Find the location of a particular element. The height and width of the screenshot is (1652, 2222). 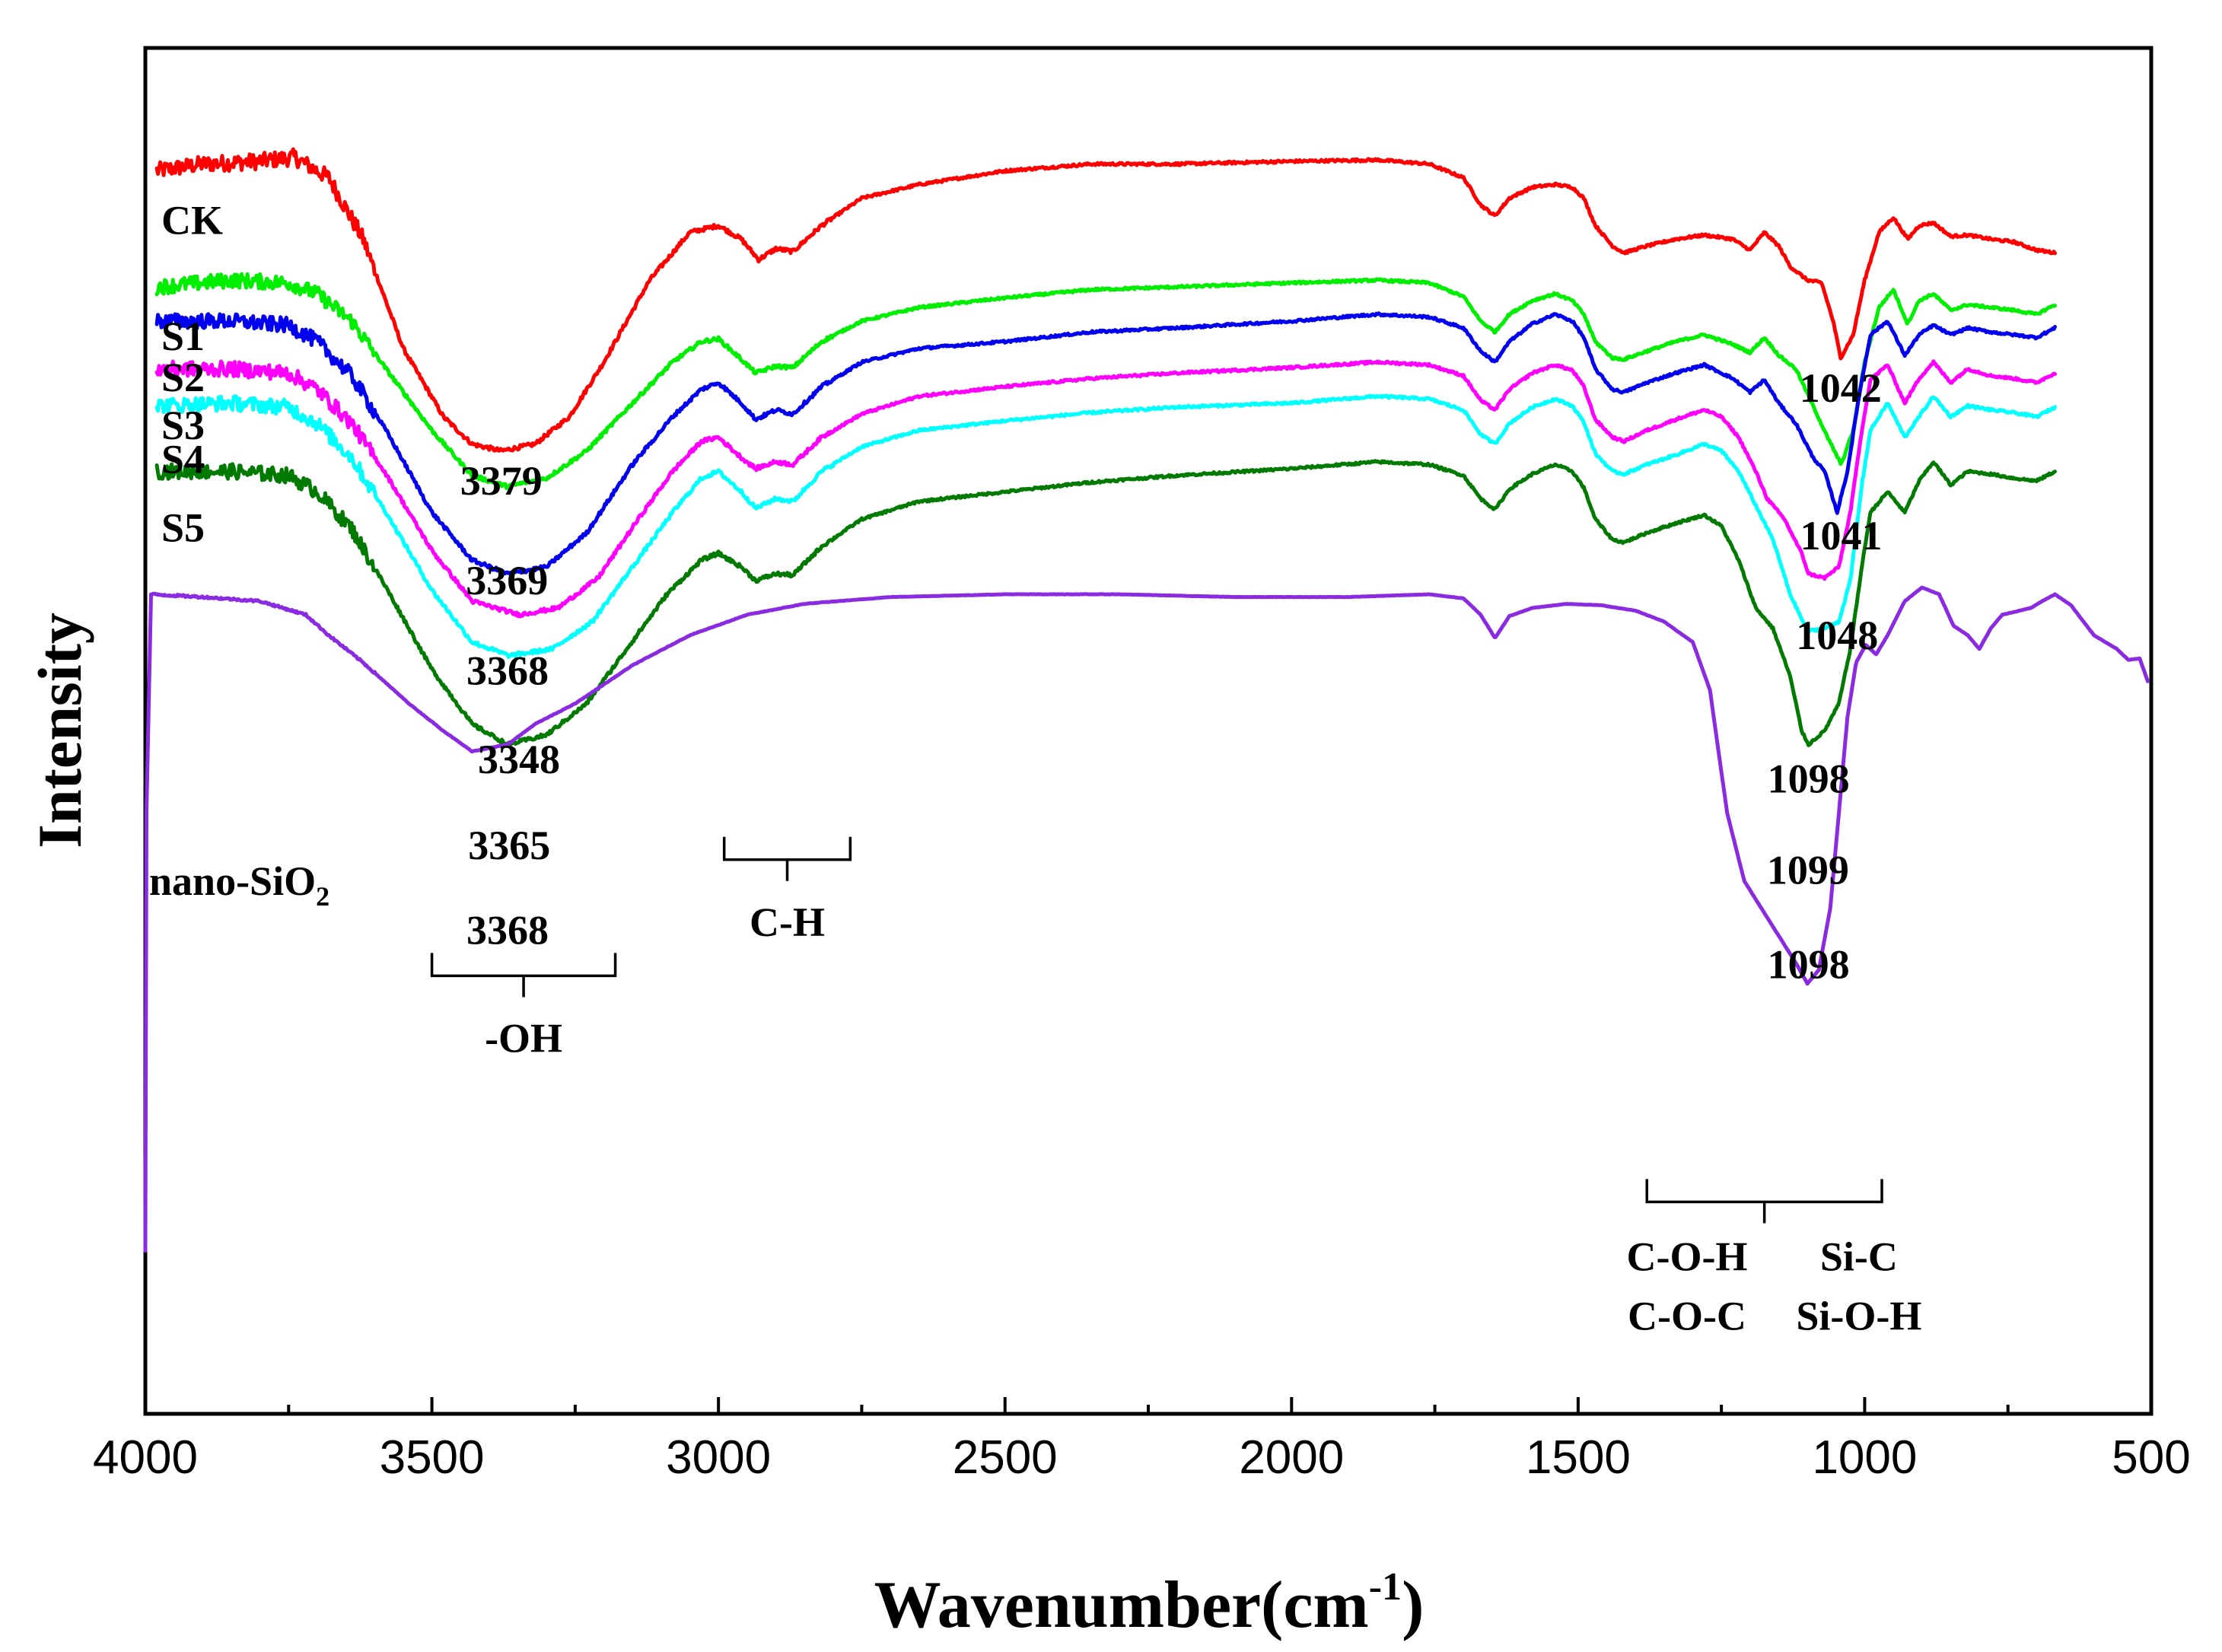

peak-label: 1099 is located at coordinates (1808, 870).